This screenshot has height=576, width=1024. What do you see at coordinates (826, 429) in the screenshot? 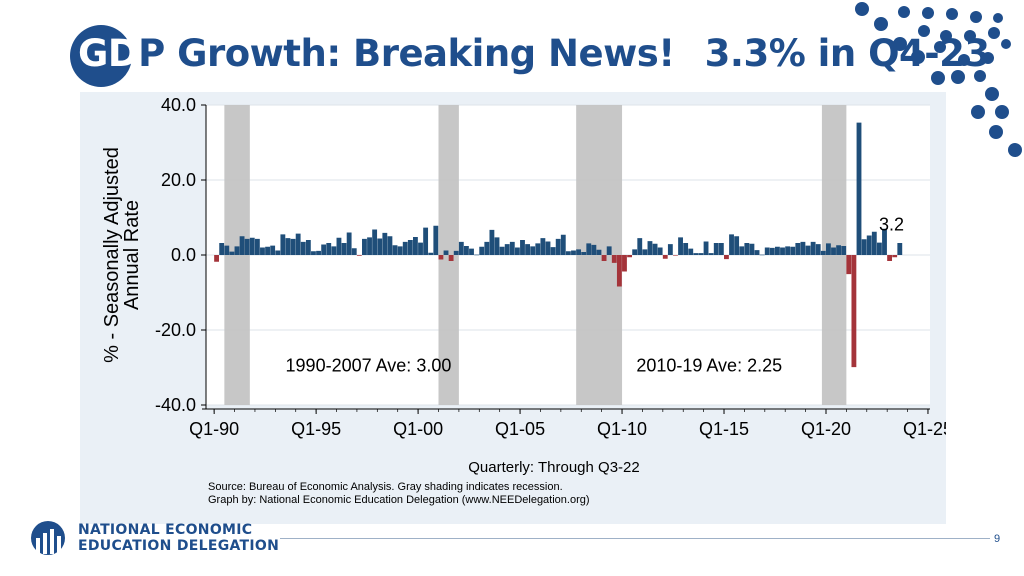
I see `x-tick-label: Q1-20` at bounding box center [826, 429].